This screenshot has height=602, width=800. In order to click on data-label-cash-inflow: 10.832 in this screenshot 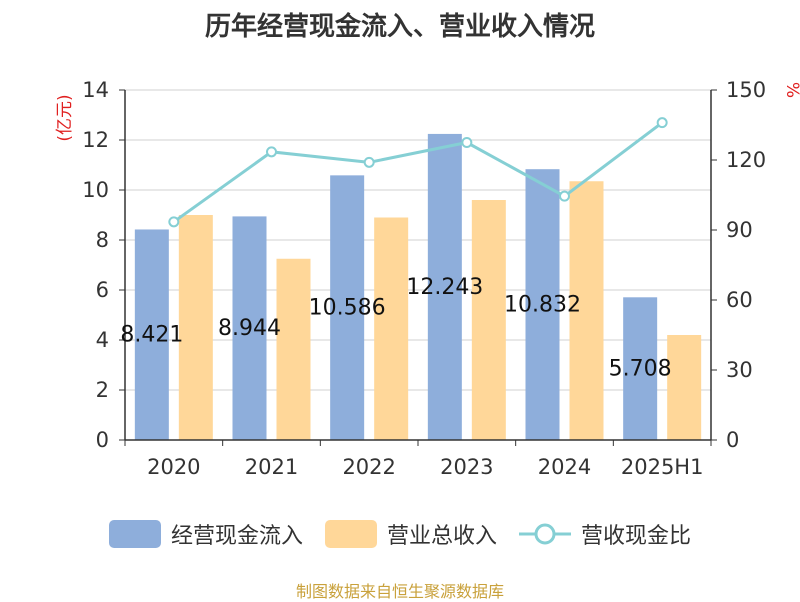, I will do `click(542, 305)`.